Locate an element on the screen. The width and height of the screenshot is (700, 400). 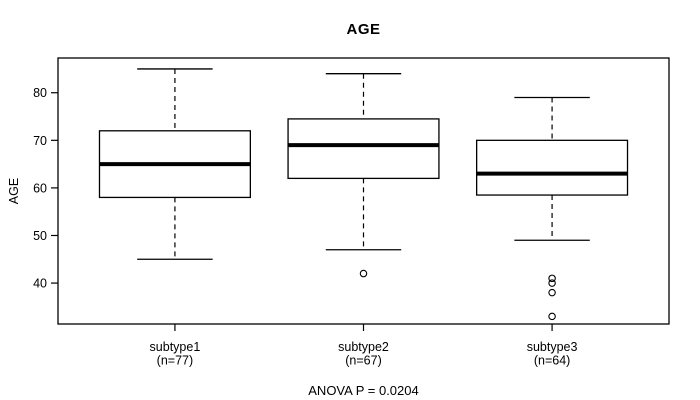
x-category-sublabel: (n=64) is located at coordinates (552, 361).